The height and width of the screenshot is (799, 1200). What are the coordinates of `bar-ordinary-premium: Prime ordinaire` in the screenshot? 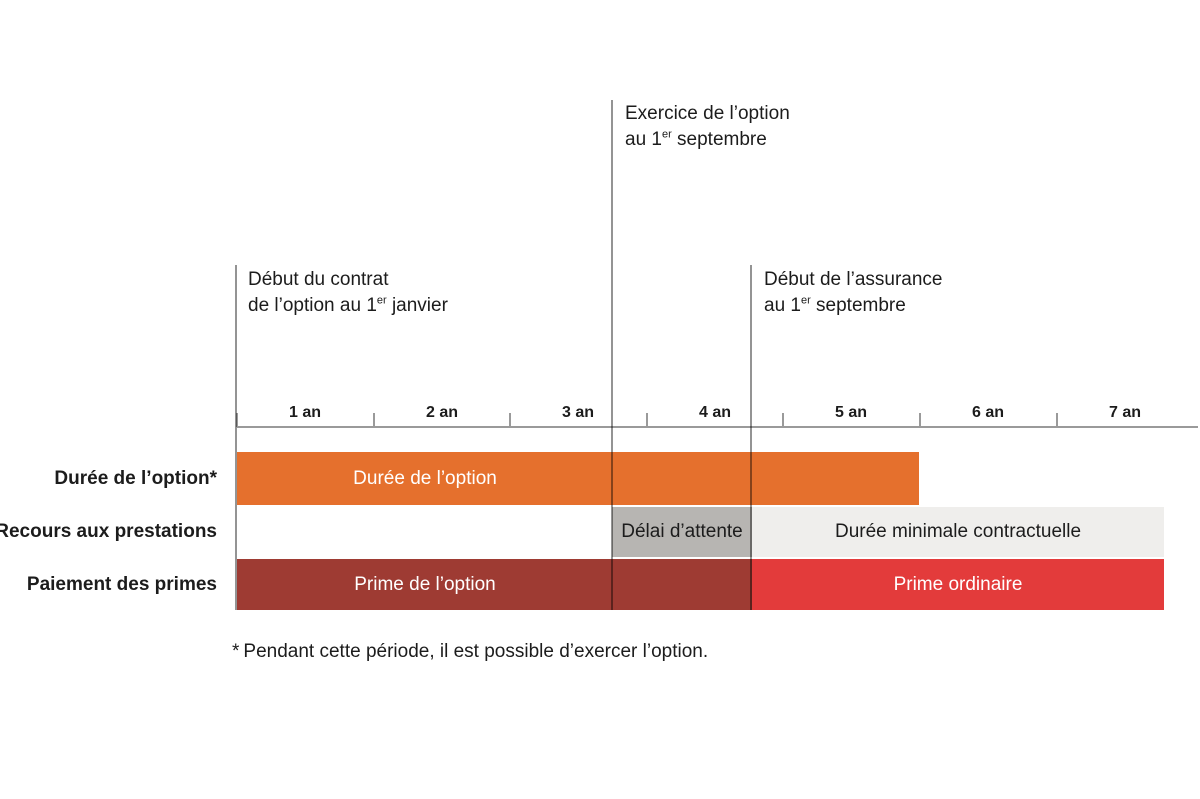 It's located at (958, 584).